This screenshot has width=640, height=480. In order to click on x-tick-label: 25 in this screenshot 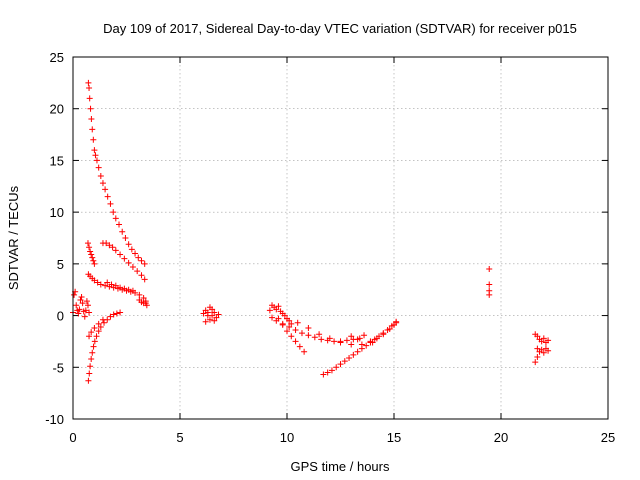, I will do `click(608, 437)`.